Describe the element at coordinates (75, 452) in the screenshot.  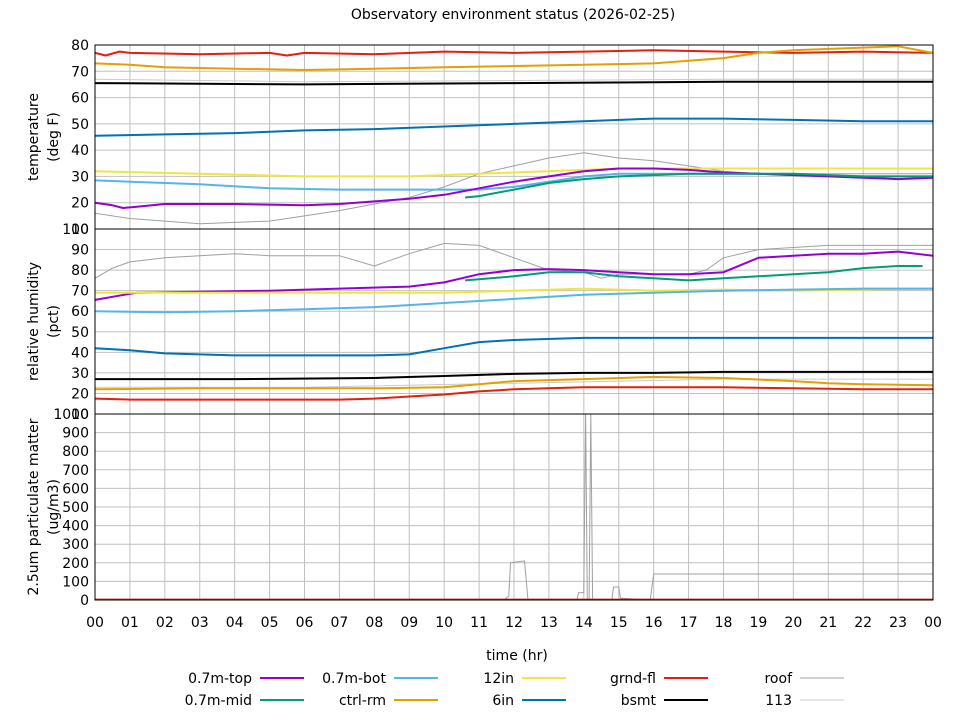
I see `y-tick-label: 800` at that location.